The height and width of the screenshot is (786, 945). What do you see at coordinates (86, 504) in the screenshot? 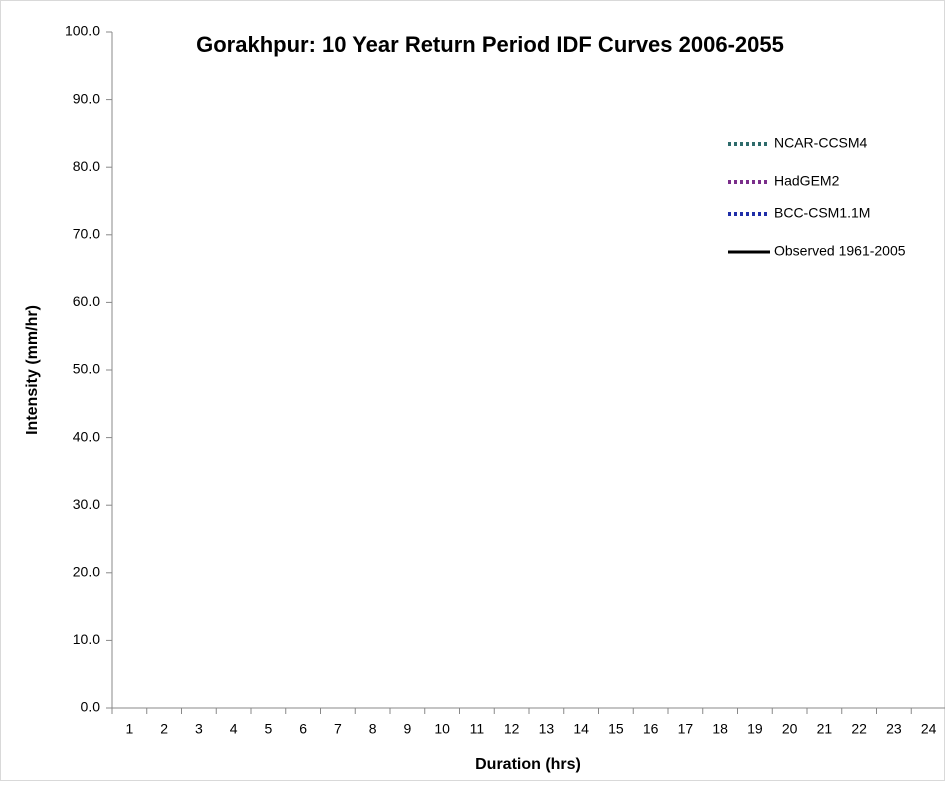
I see `y-tick-label: 30.0` at bounding box center [86, 504].